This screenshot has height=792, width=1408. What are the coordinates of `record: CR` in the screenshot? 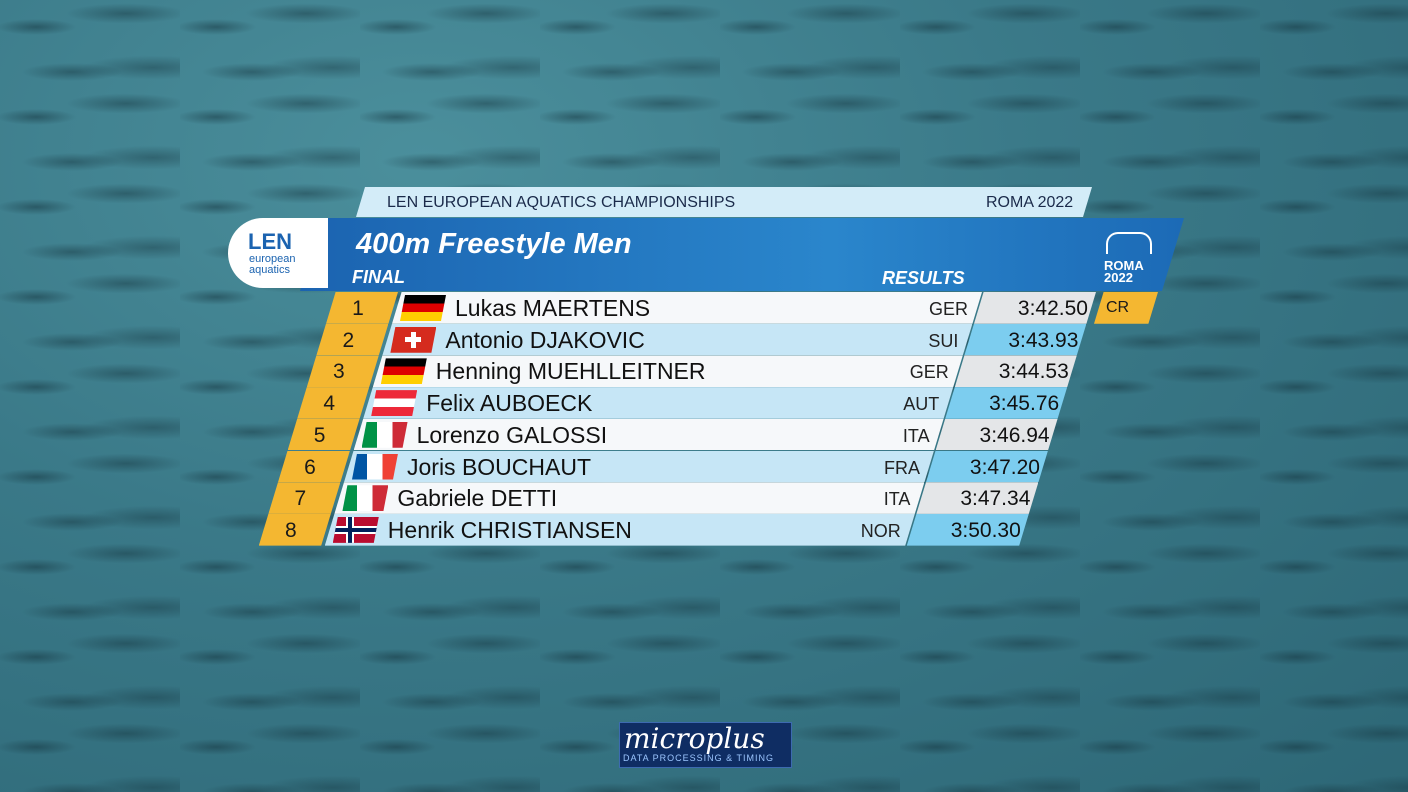 It's located at (1118, 307).